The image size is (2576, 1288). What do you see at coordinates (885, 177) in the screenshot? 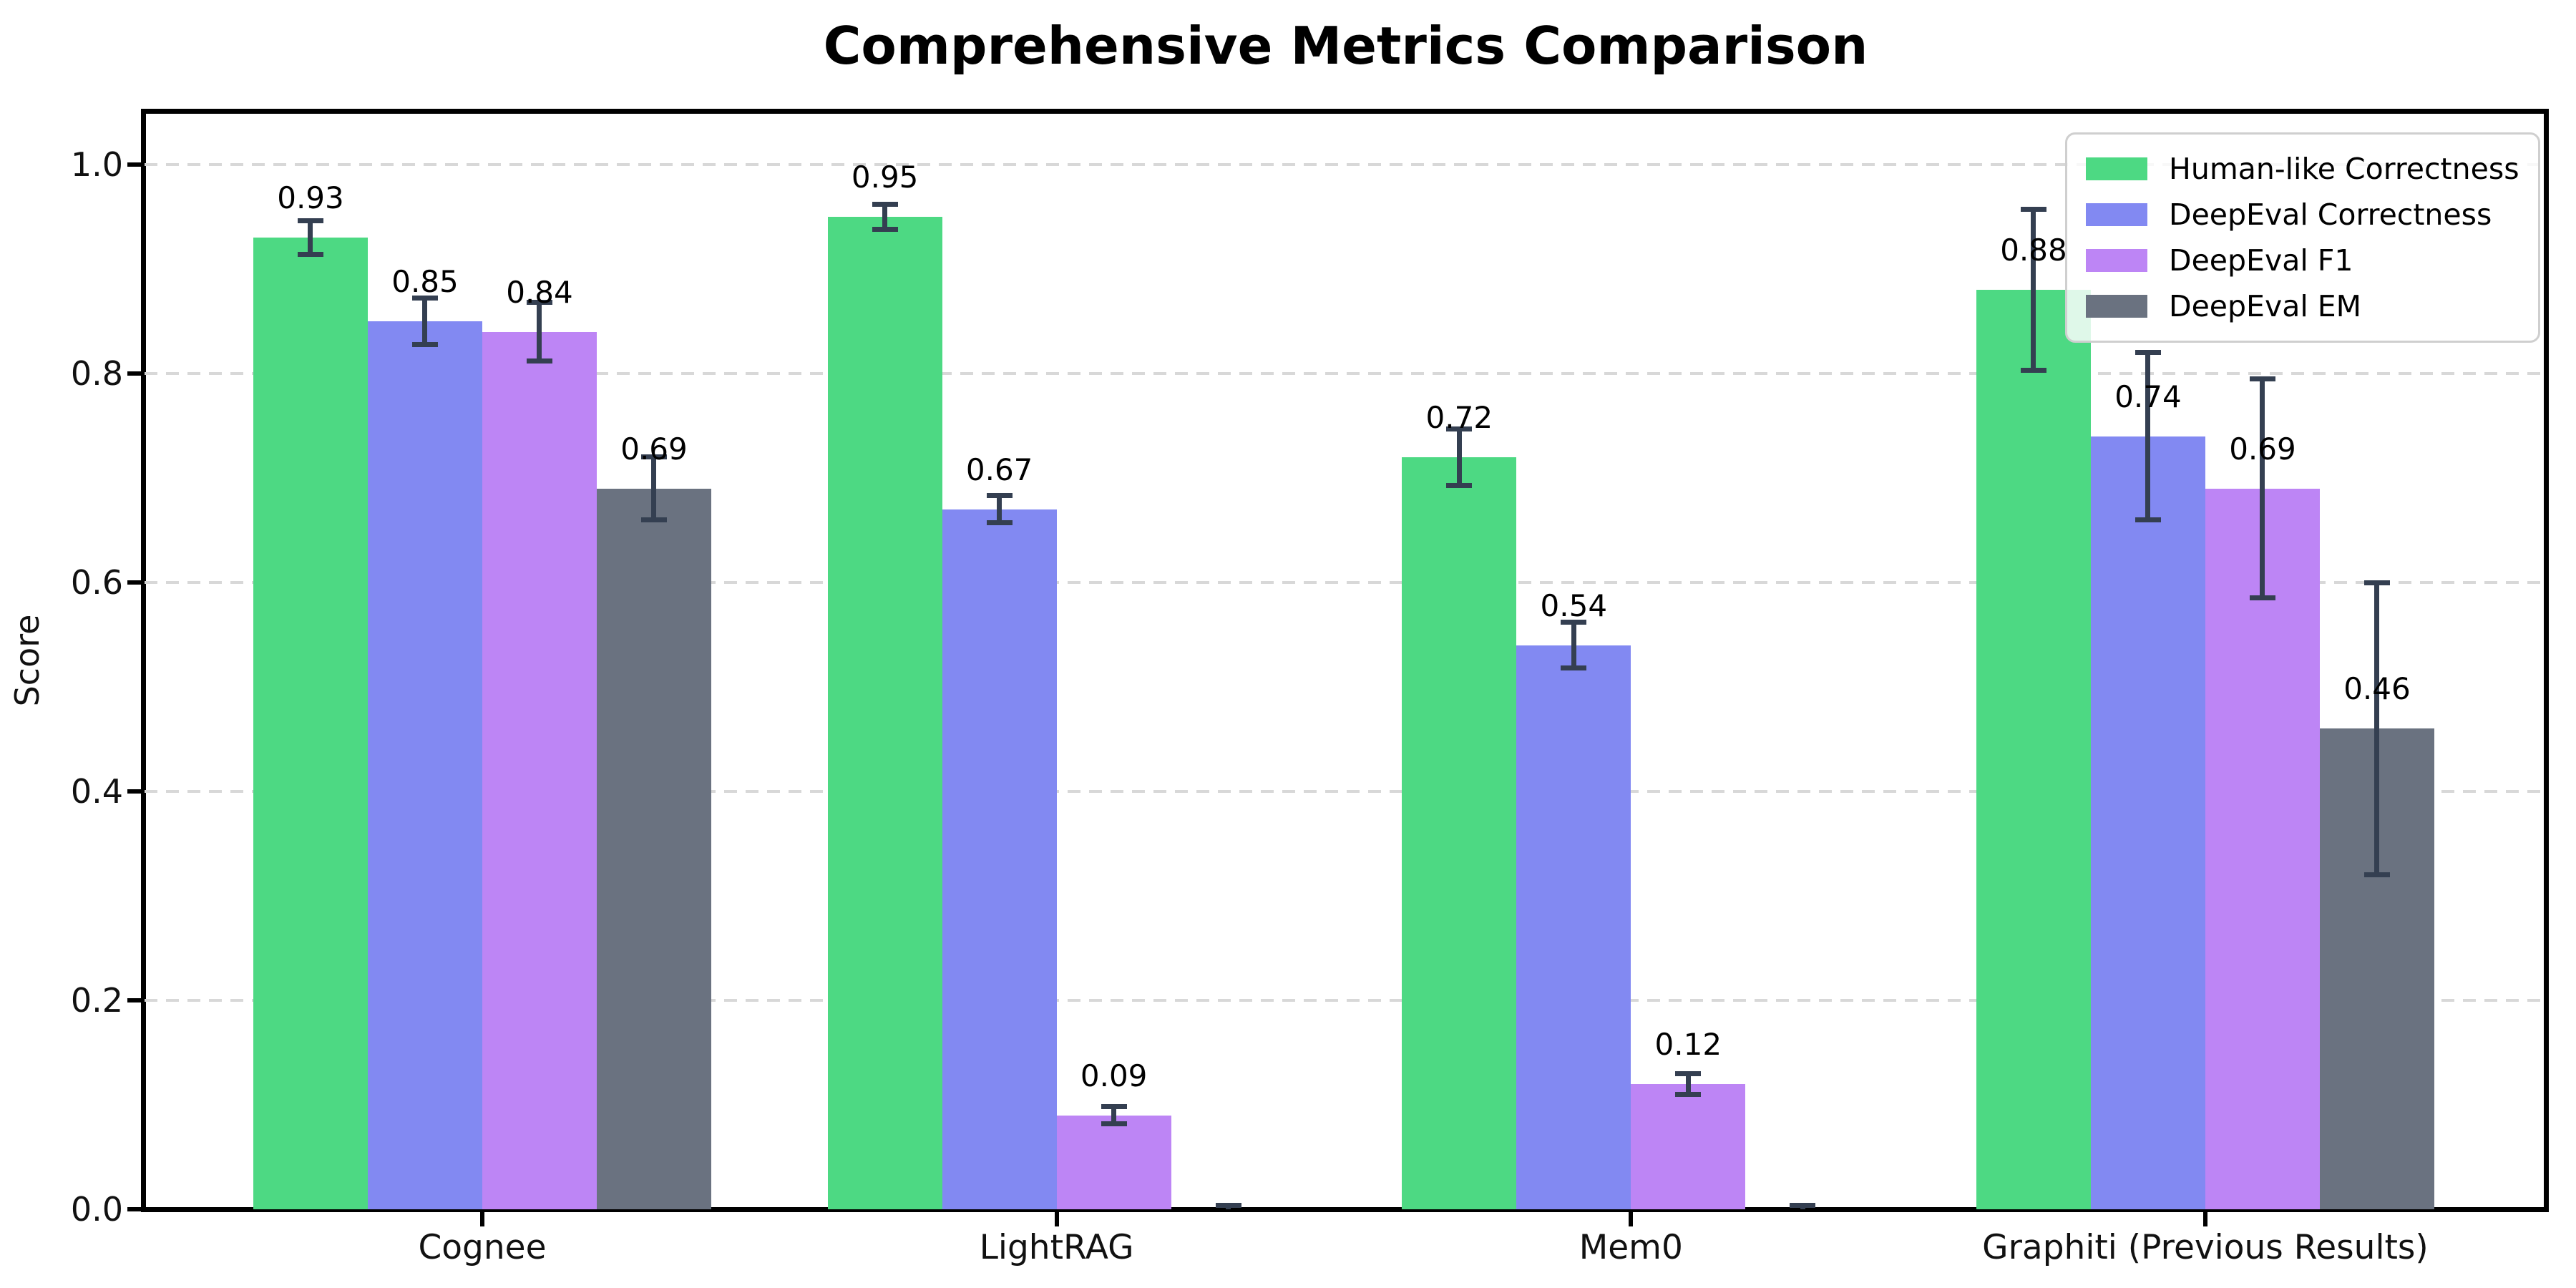
I see `bar-value-label: 0.95` at bounding box center [885, 177].